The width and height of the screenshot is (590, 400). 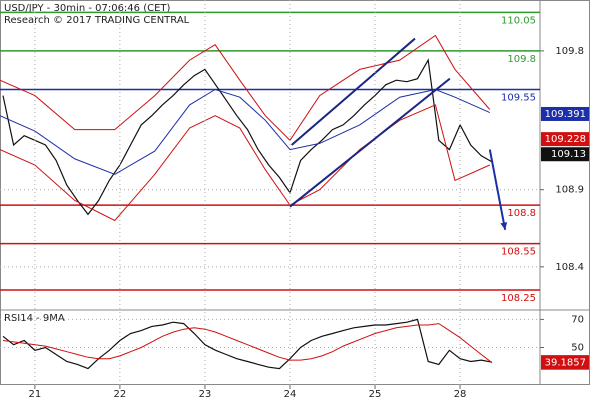 What do you see at coordinates (521, 213) in the screenshot?
I see `level-label: 108.8` at bounding box center [521, 213].